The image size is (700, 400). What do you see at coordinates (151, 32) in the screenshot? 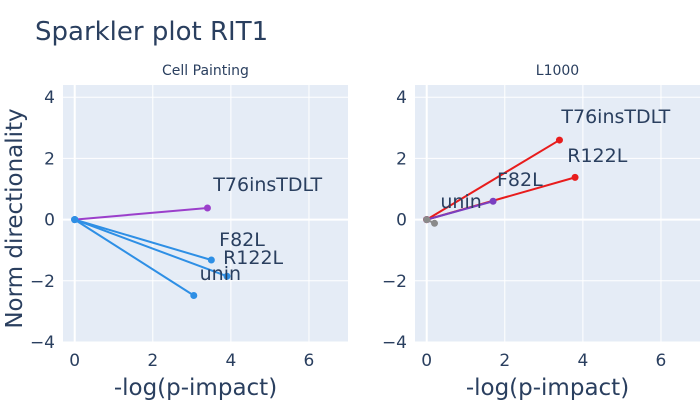
I see `figure-title: Sparkler plot RIT1` at bounding box center [151, 32].